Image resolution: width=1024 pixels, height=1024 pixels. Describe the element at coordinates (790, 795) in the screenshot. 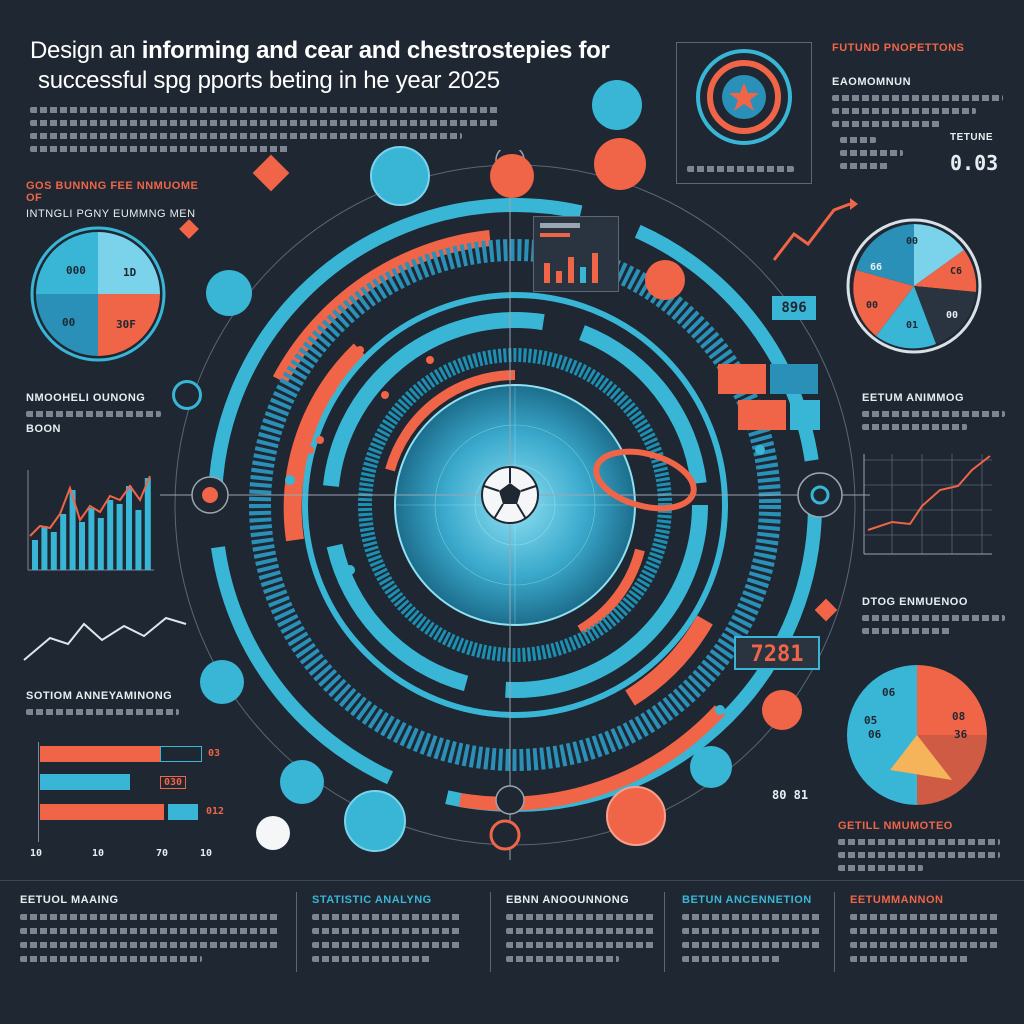

I see `side-value: 80 81` at that location.